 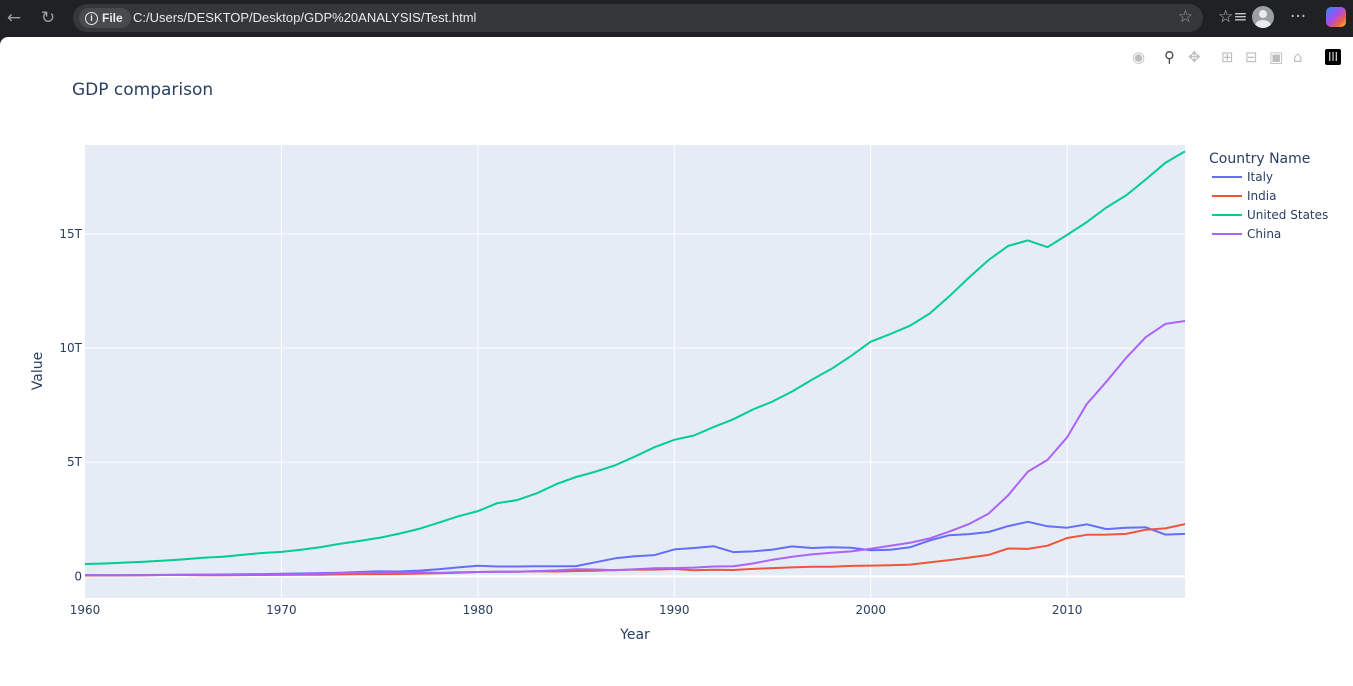 What do you see at coordinates (1259, 159) in the screenshot?
I see `legend-title: Country Name` at bounding box center [1259, 159].